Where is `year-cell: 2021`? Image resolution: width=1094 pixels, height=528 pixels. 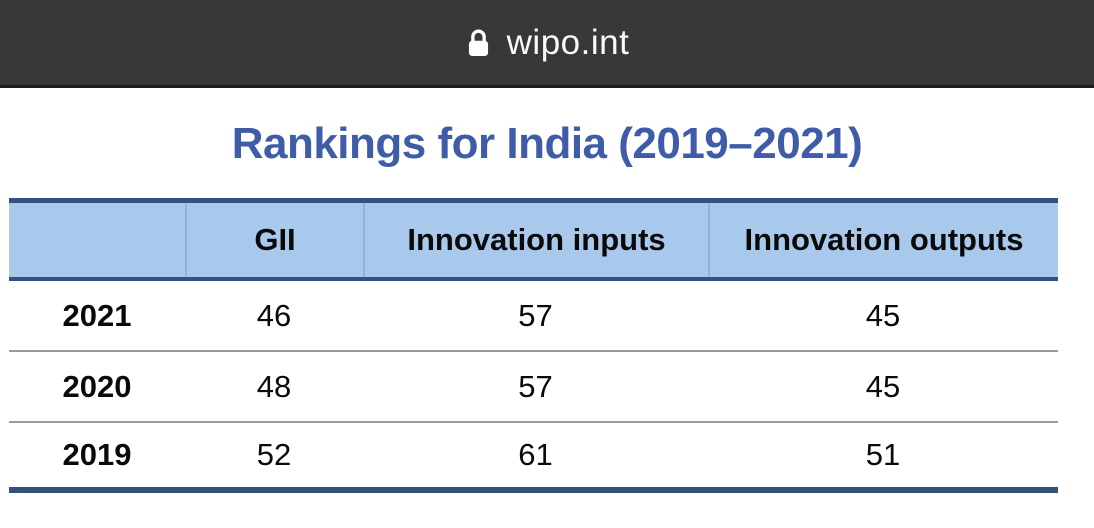 year-cell: 2021 is located at coordinates (97, 315).